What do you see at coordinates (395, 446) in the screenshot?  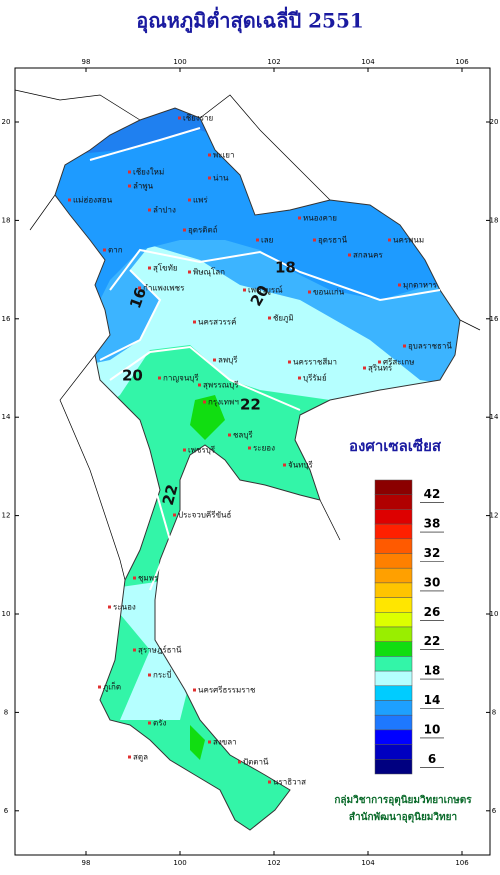 I see `legend-title: องศาเซลเซียส` at bounding box center [395, 446].